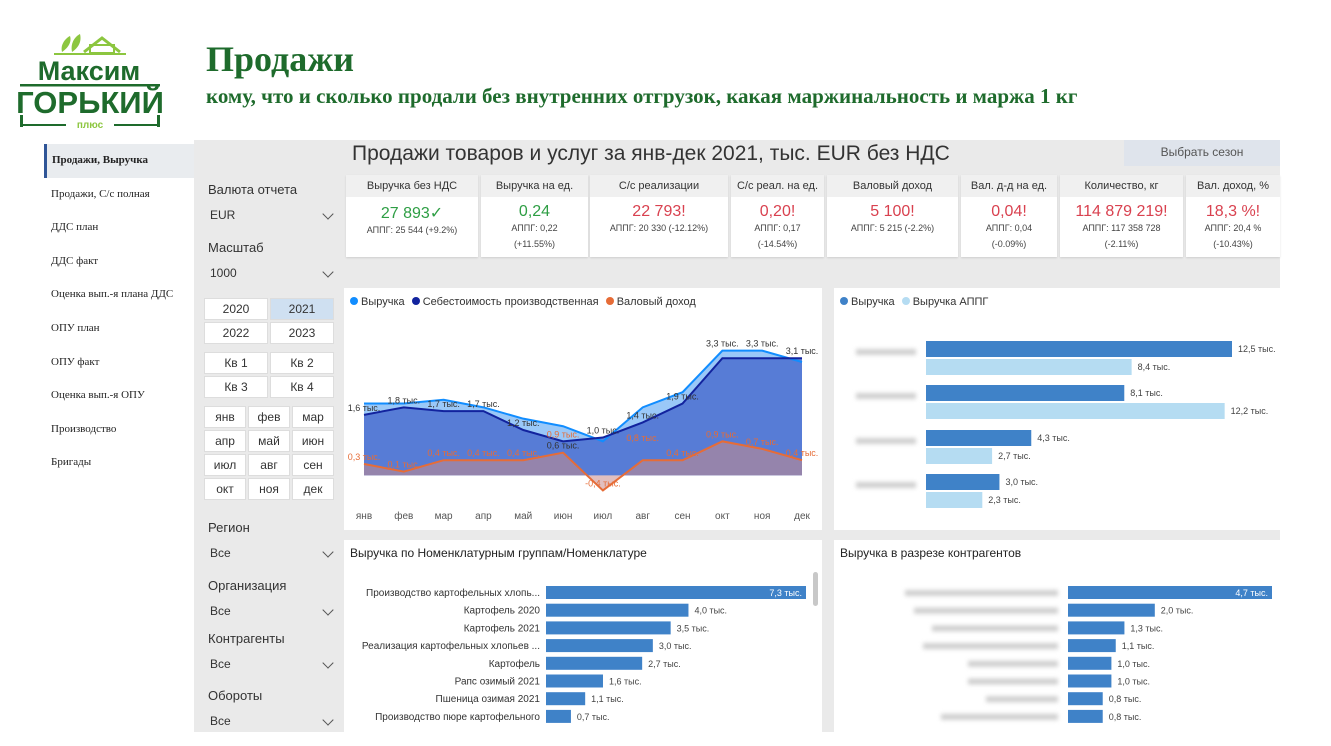  I want to click on month-option: апр, so click(225, 441).